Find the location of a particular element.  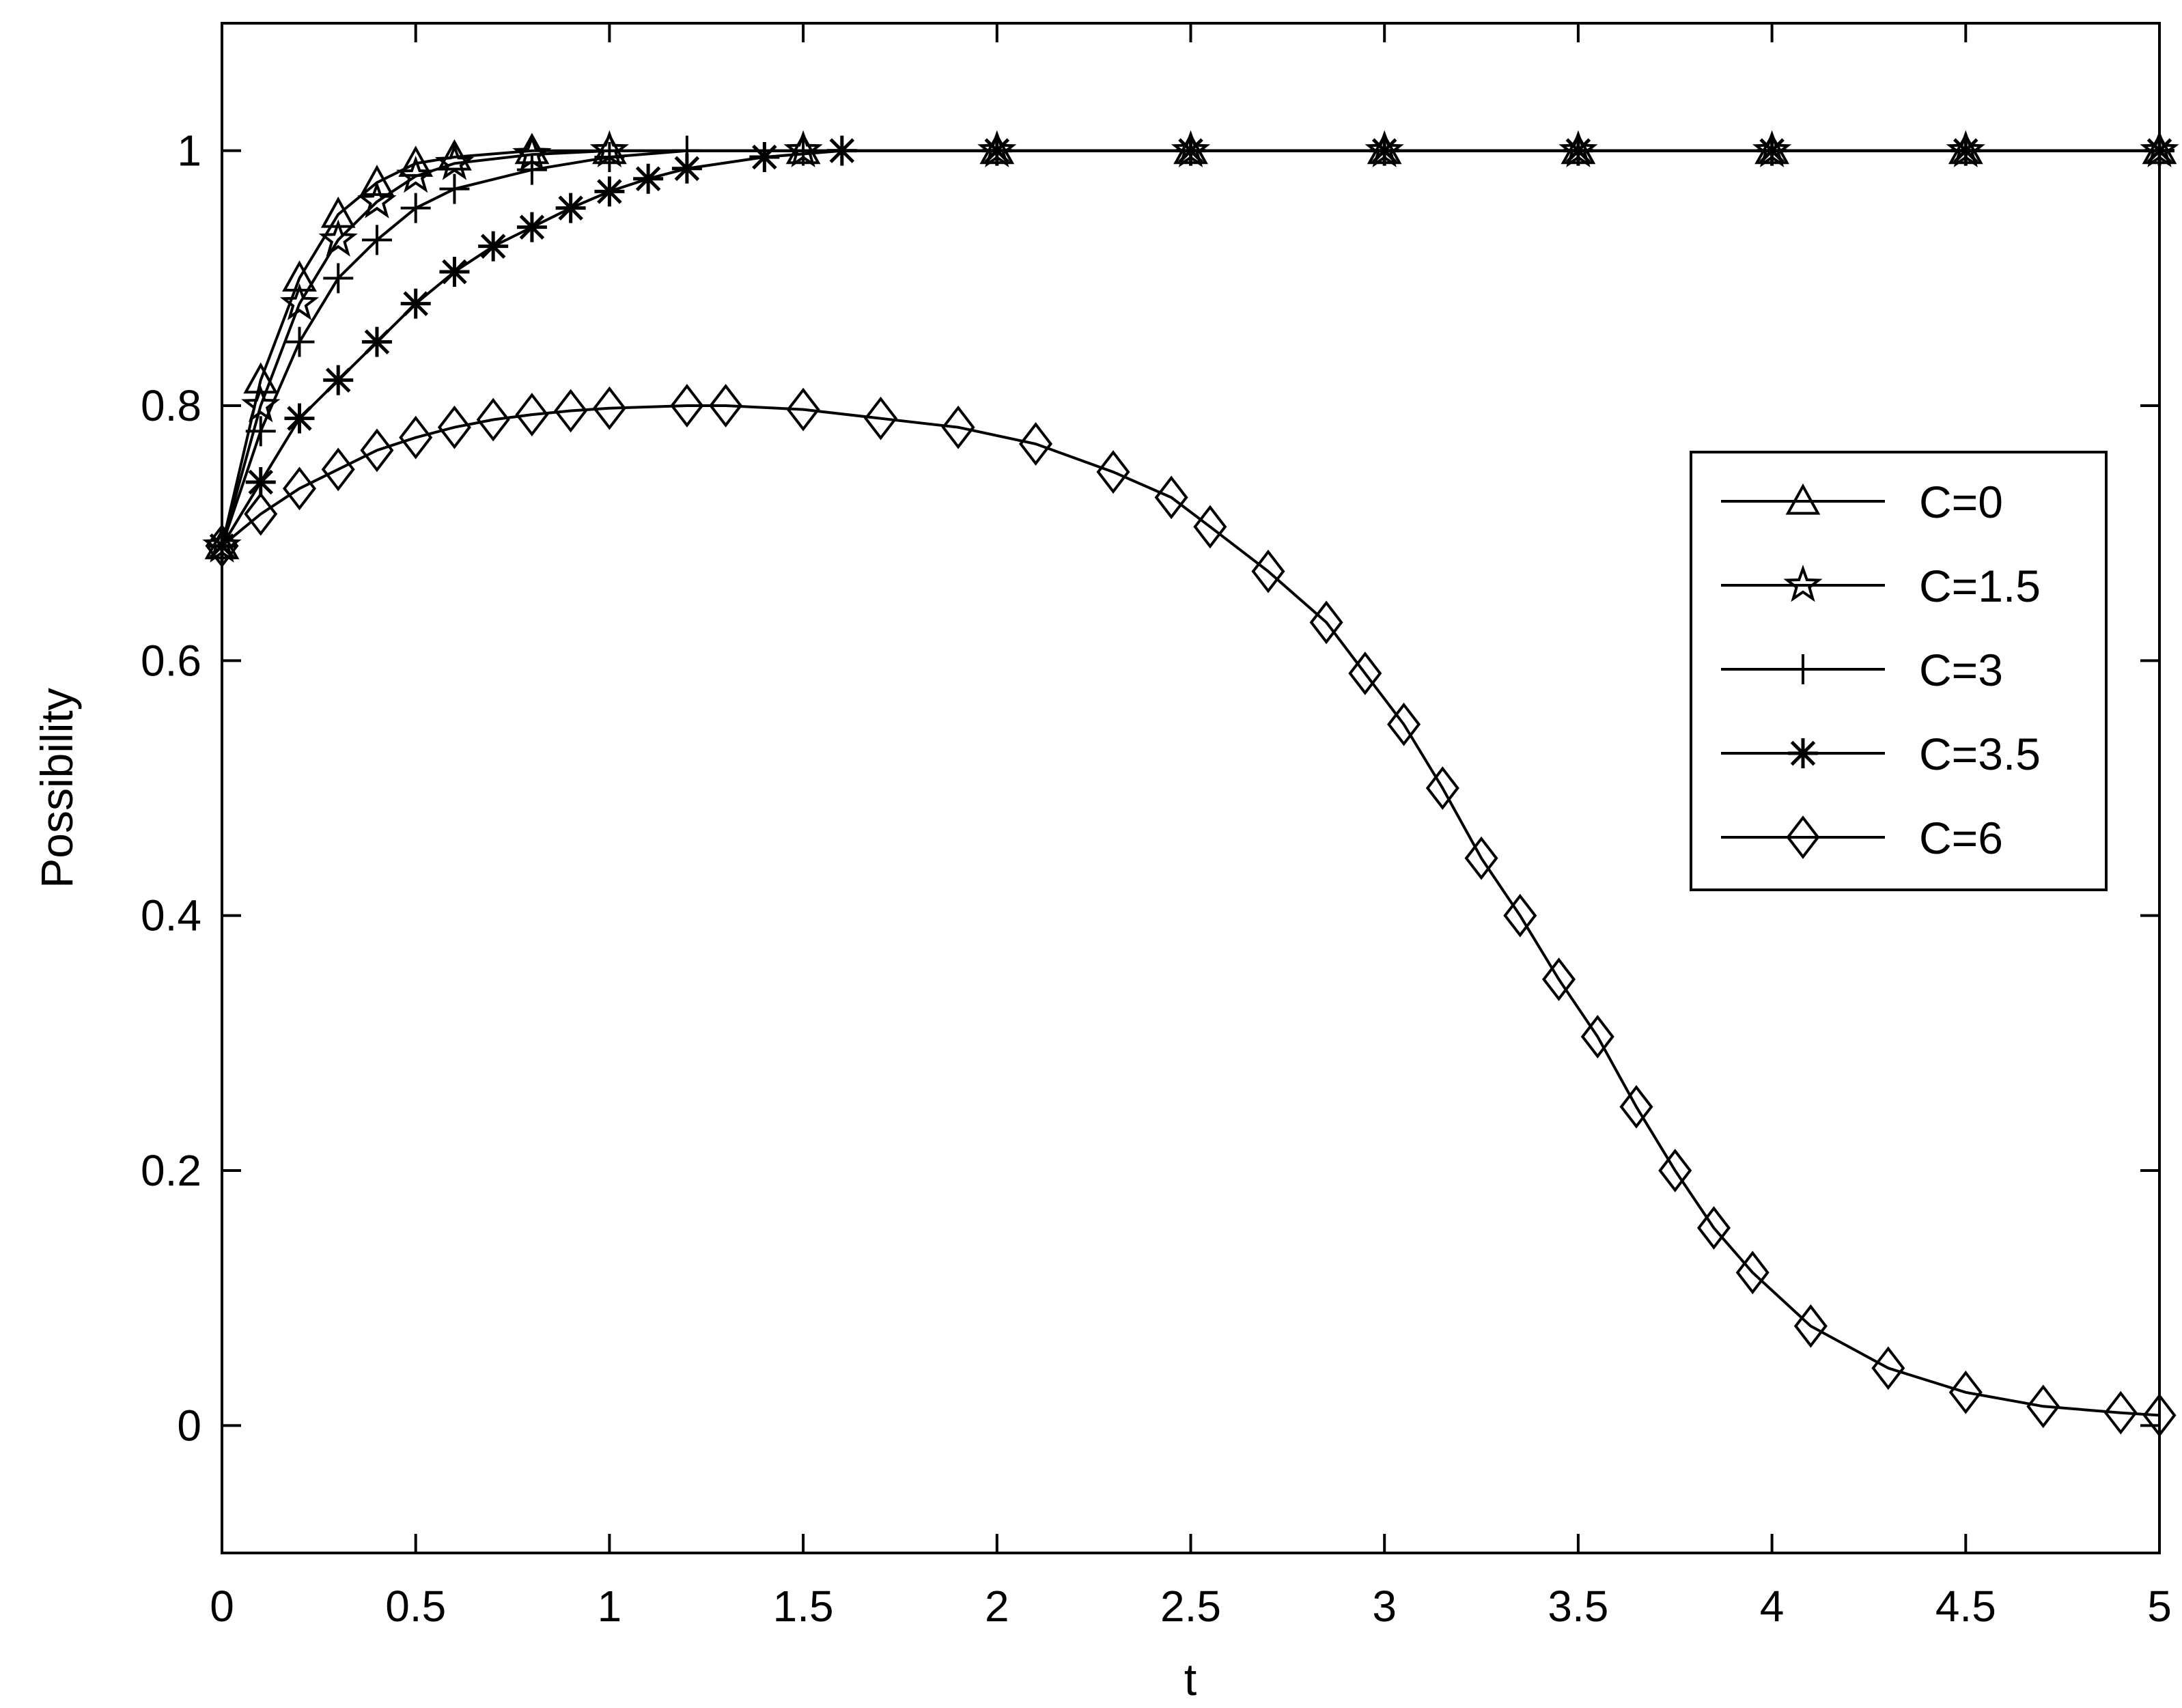

legend: C=0 C=1.5 C=3 C=3.5 C=6 is located at coordinates (1899, 671).